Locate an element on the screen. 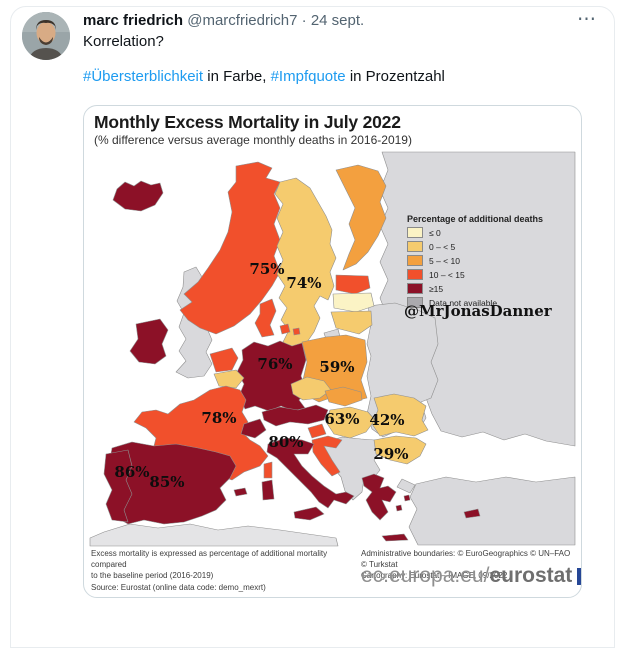  label-germany-pct: 76% is located at coordinates (274, 364).